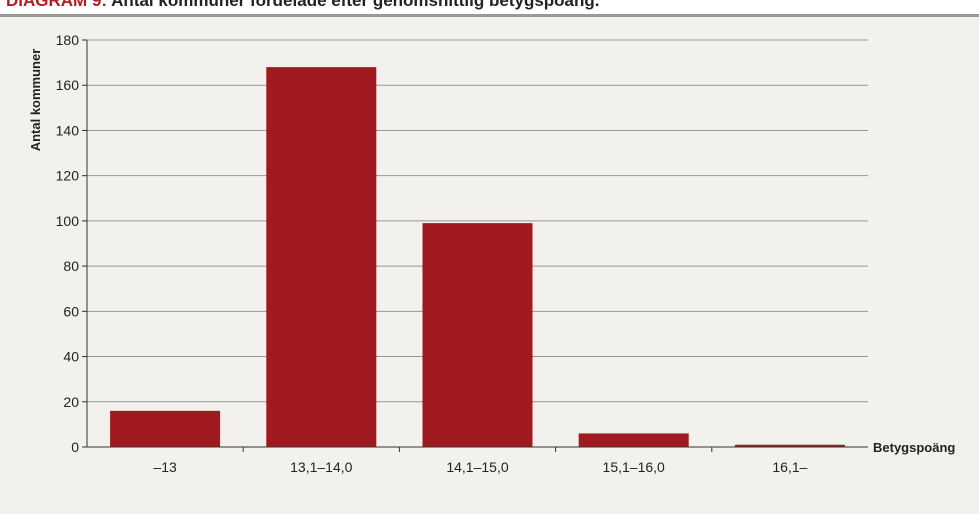 The height and width of the screenshot is (514, 979). I want to click on x-tick-label: 13,1–14,0, so click(321, 467).